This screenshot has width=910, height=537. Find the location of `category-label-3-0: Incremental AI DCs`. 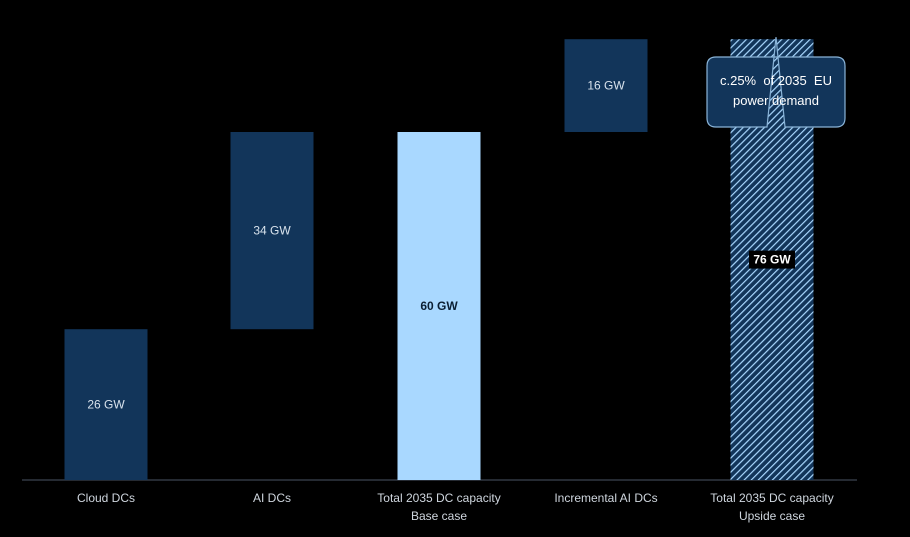

category-label-3-0: Incremental AI DCs is located at coordinates (605, 498).